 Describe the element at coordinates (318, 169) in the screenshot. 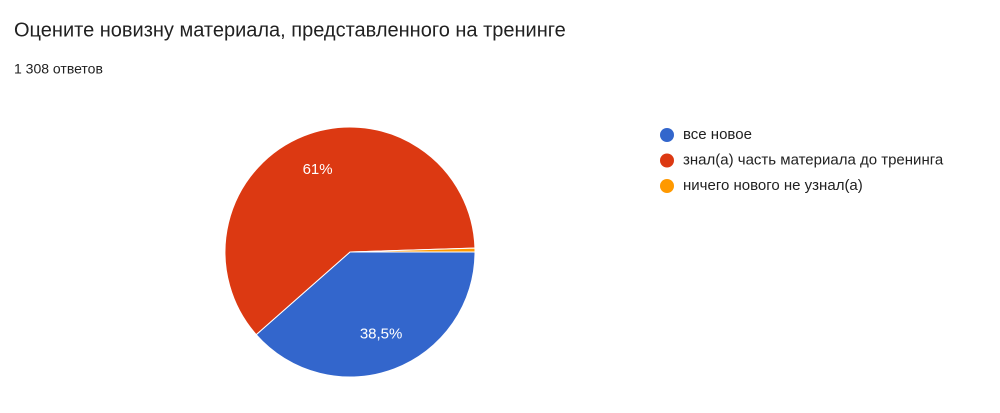

I see `slice-label: 61%` at that location.